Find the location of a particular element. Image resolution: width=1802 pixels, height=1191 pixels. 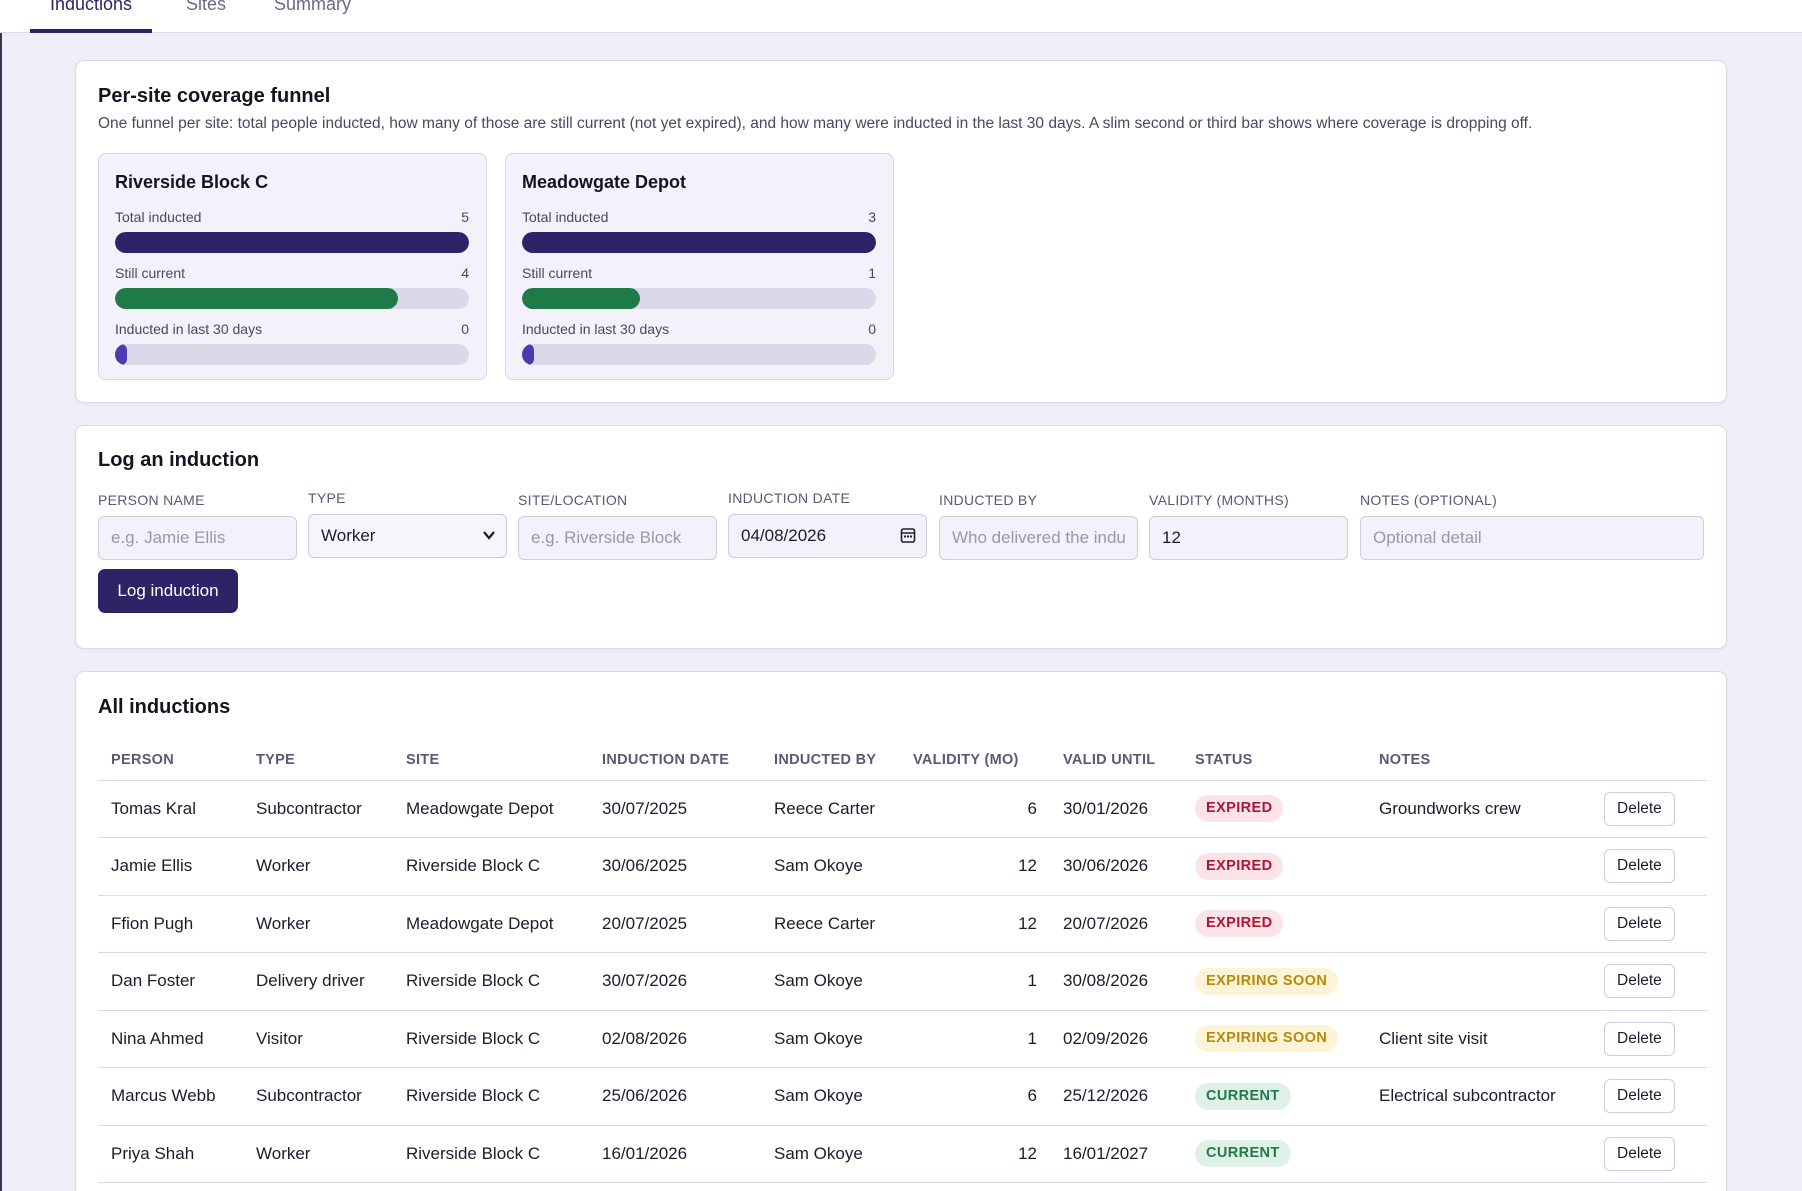

type-select: Worker is located at coordinates (407, 536).